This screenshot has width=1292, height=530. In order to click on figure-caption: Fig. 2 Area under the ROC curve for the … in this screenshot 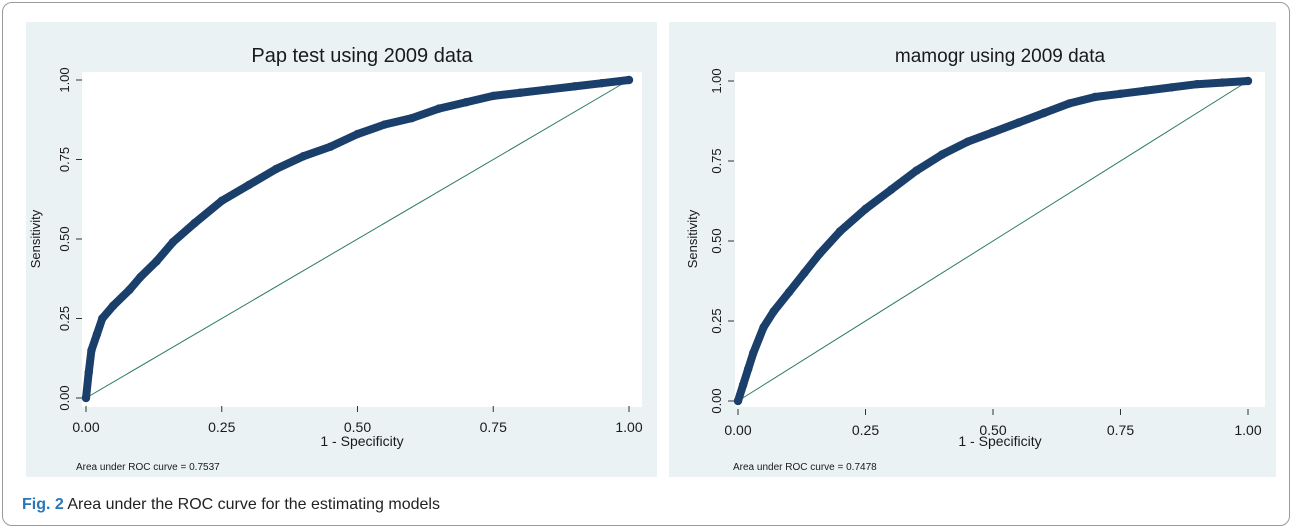, I will do `click(231, 505)`.